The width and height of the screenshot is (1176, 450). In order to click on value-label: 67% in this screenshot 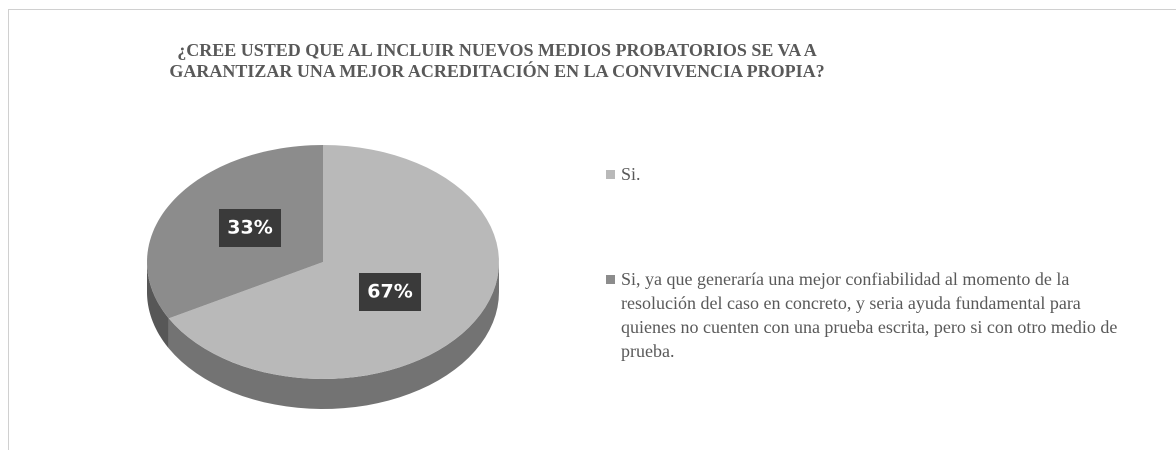, I will do `click(389, 292)`.